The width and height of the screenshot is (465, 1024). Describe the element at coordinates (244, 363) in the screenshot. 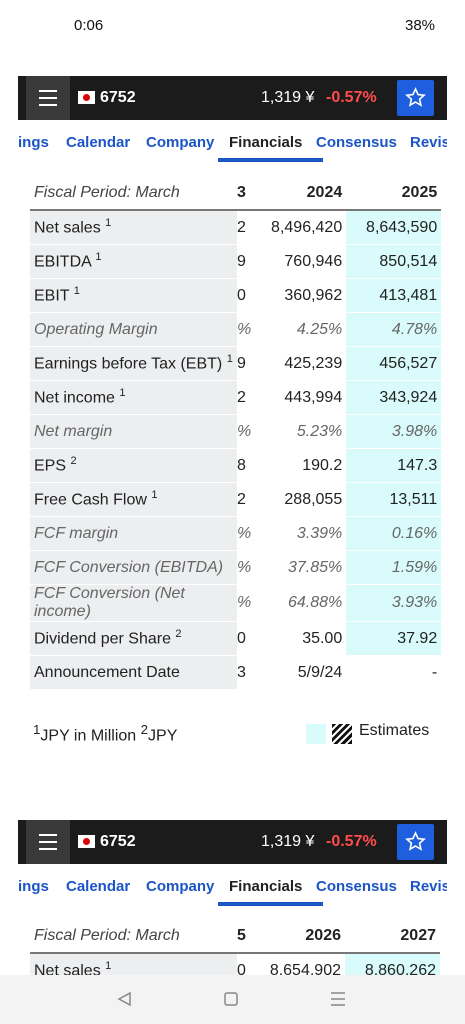

I see `cell: 9` at that location.